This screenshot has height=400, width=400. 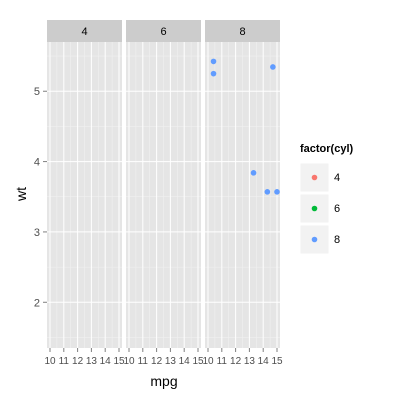 What do you see at coordinates (327, 149) in the screenshot?
I see `legend-title: factor(cyl)` at bounding box center [327, 149].